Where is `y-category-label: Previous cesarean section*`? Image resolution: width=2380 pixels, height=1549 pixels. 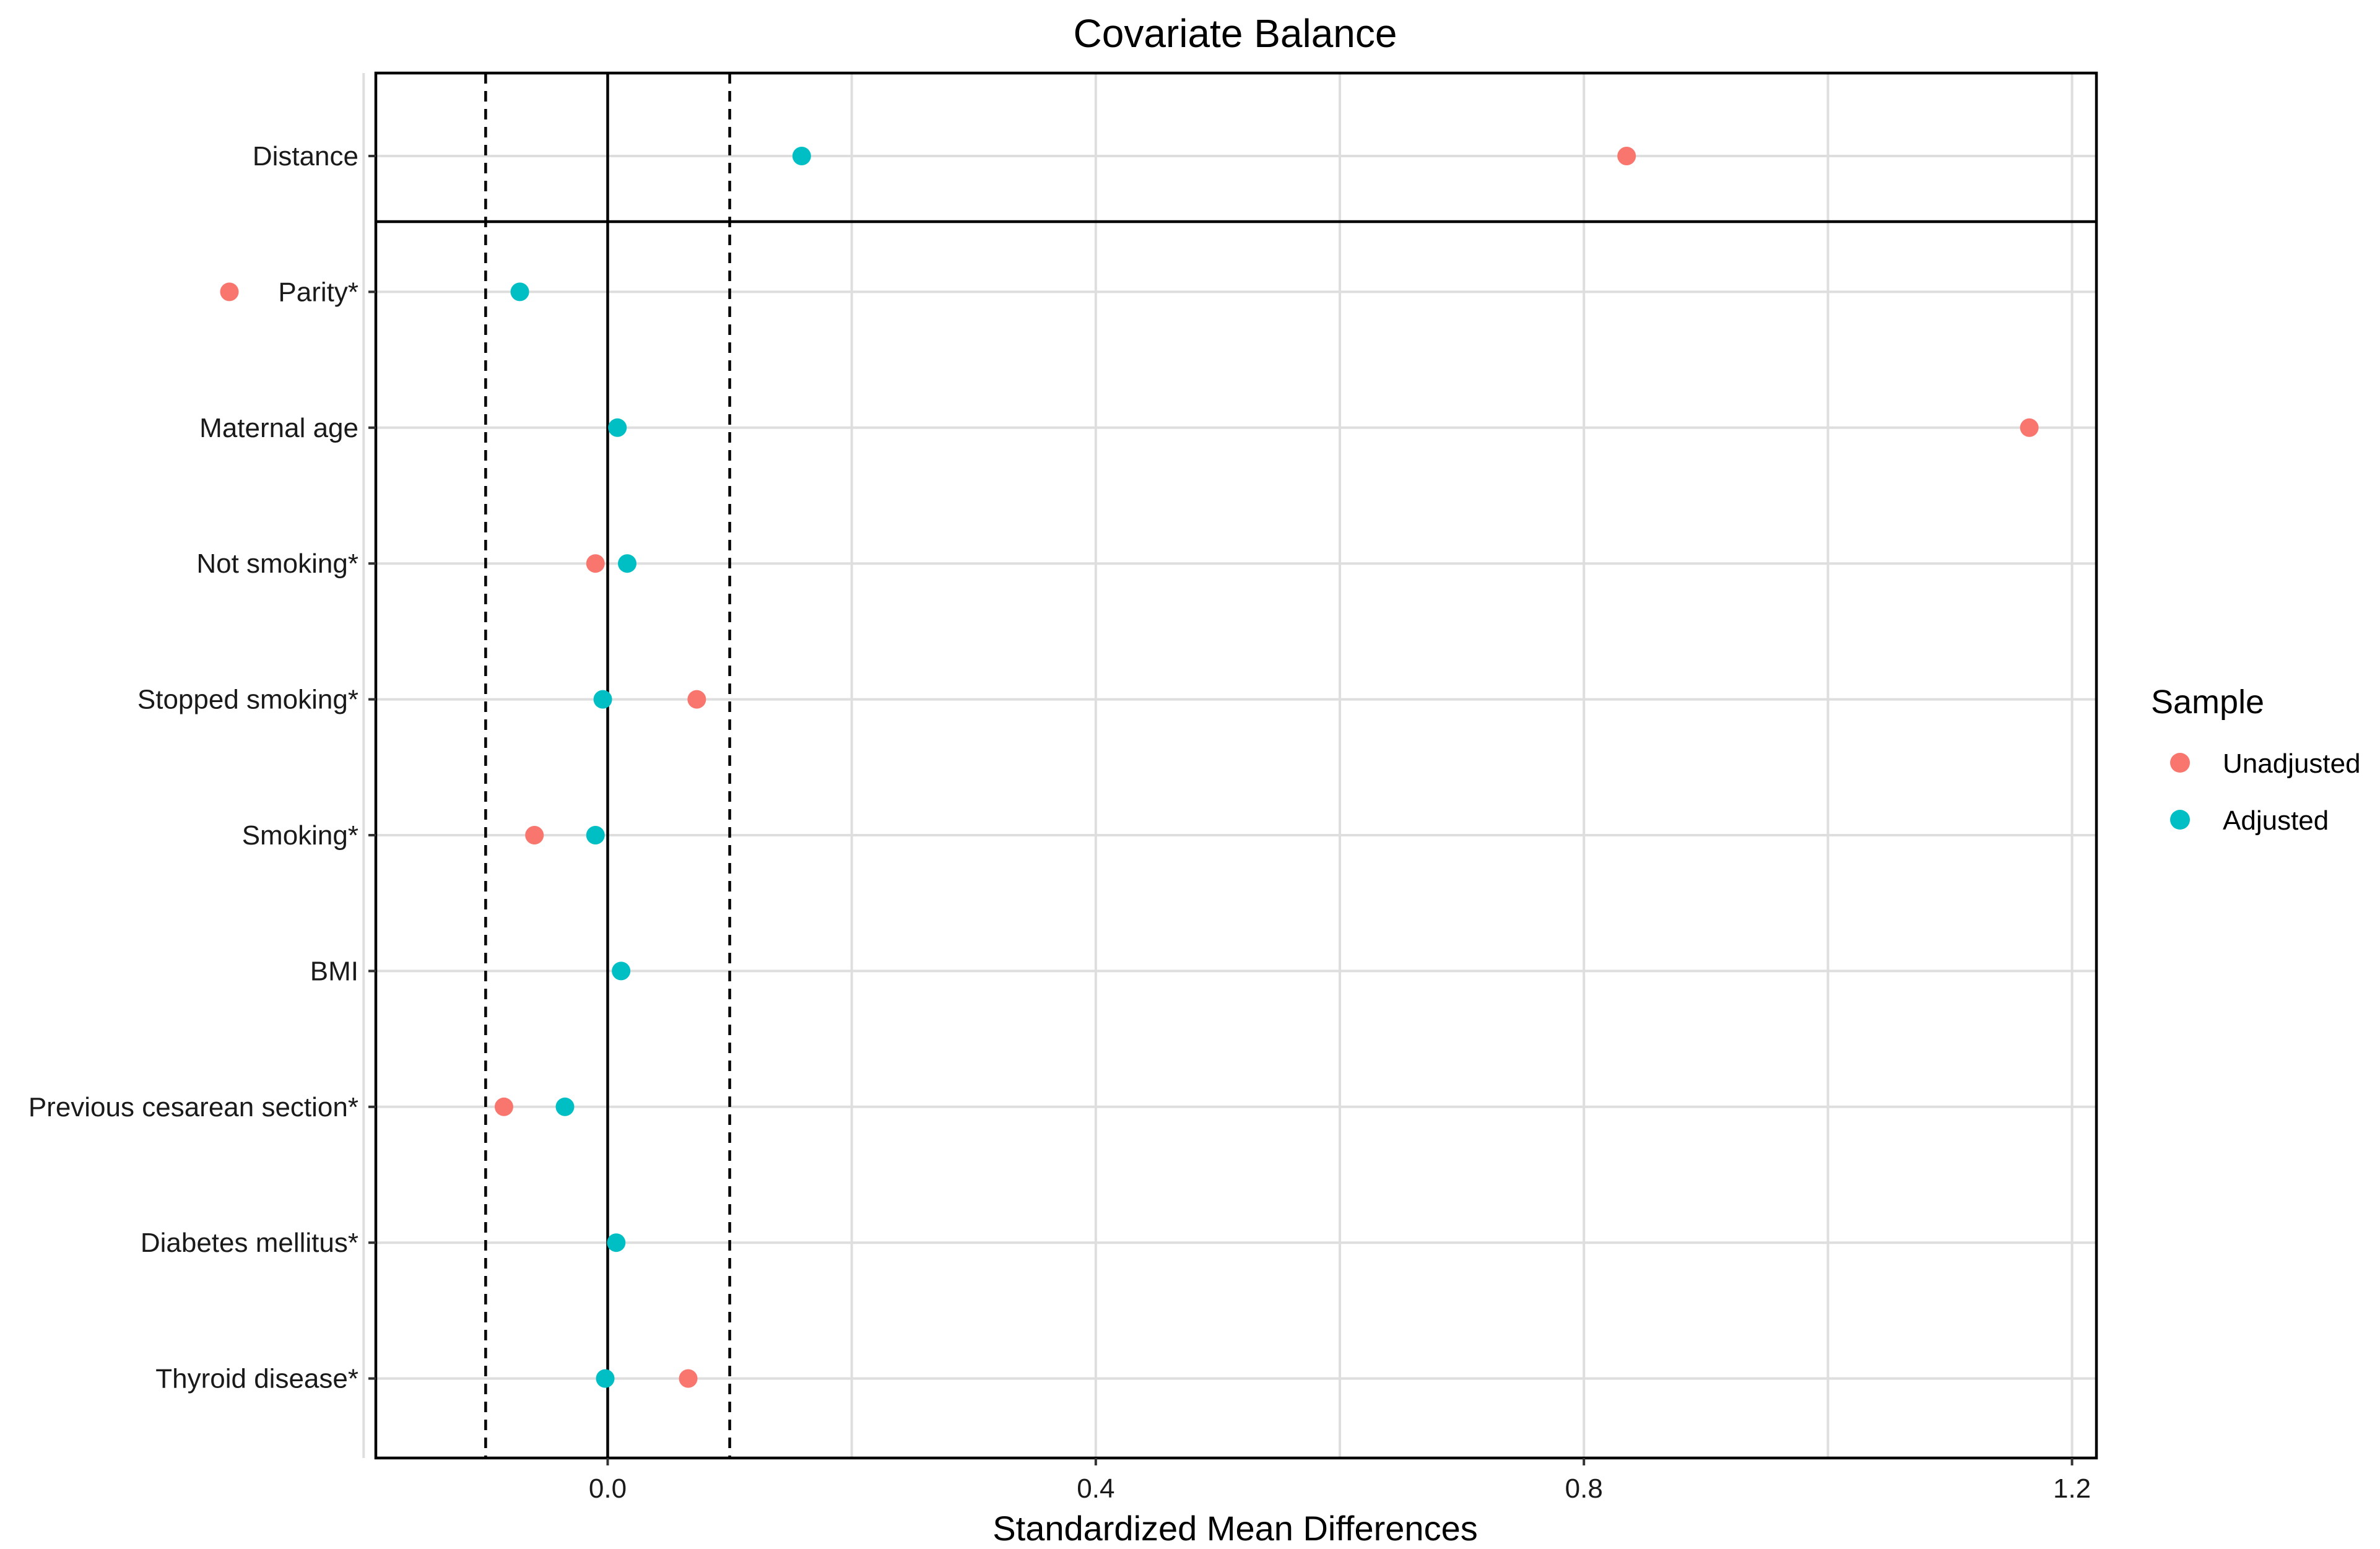 y-category-label: Previous cesarean section* is located at coordinates (193, 1107).